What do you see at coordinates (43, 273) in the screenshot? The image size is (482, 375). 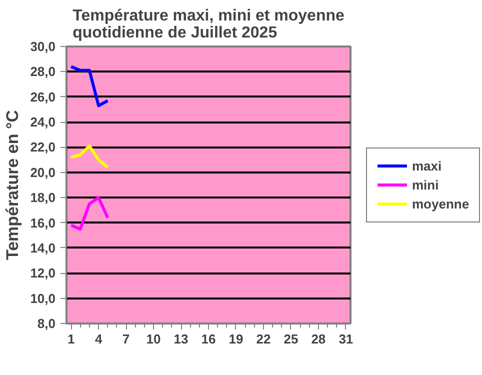 I see `y-tick-label: 12,0` at bounding box center [43, 273].